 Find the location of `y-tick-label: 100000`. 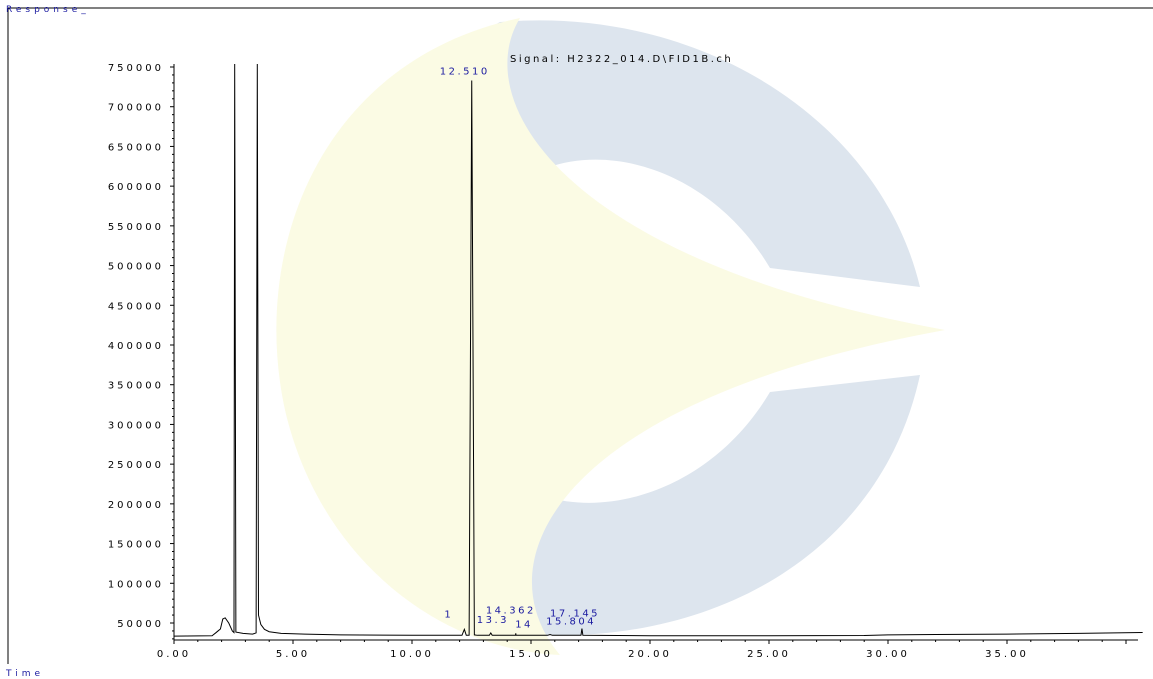

y-tick-label: 100000 is located at coordinates (136, 584).